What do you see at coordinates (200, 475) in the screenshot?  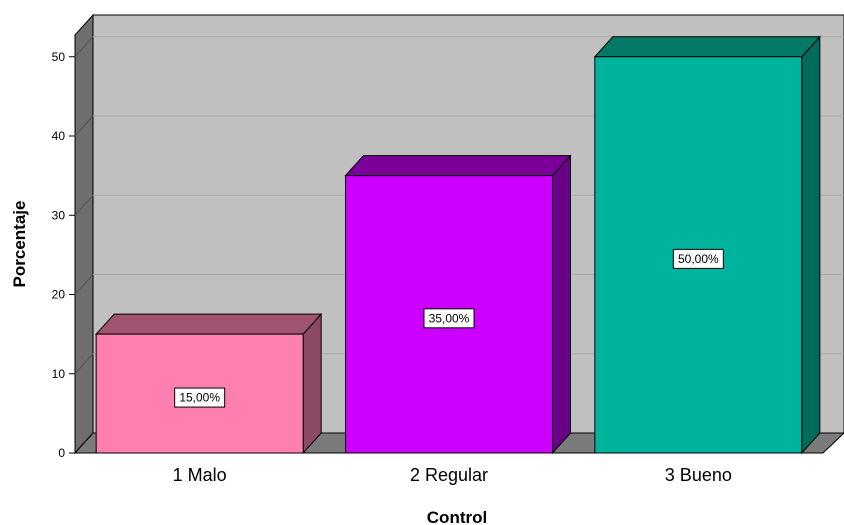 I see `x-tick-label: 1 Malo` at bounding box center [200, 475].